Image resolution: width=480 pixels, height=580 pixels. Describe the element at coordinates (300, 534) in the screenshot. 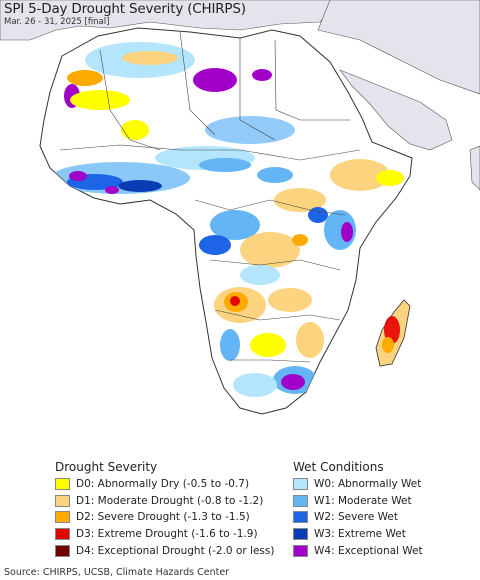

I see `swatch-w3` at that location.